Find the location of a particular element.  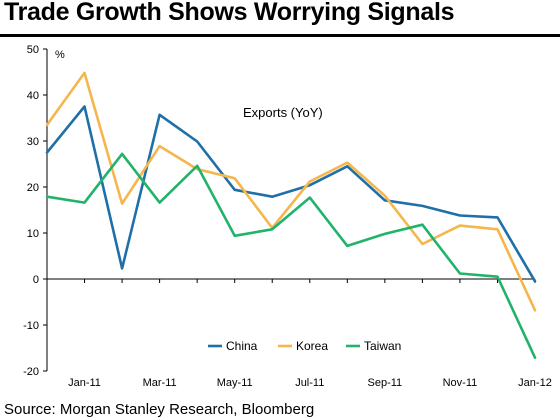

chart-title: Trade Growth Shows Worrying Signals is located at coordinates (229, 13).